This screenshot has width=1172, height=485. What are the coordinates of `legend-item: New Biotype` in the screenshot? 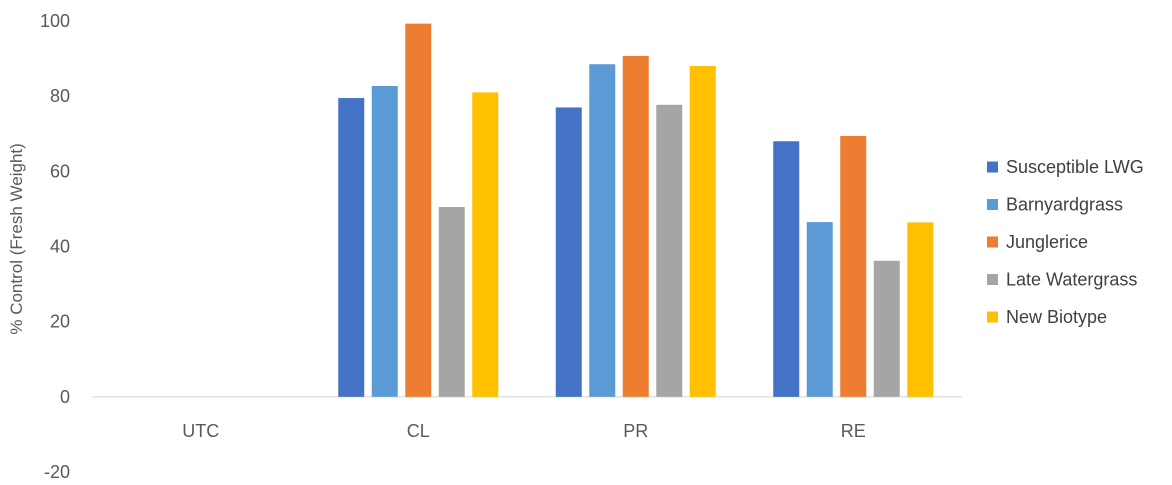 It's located at (1047, 317).